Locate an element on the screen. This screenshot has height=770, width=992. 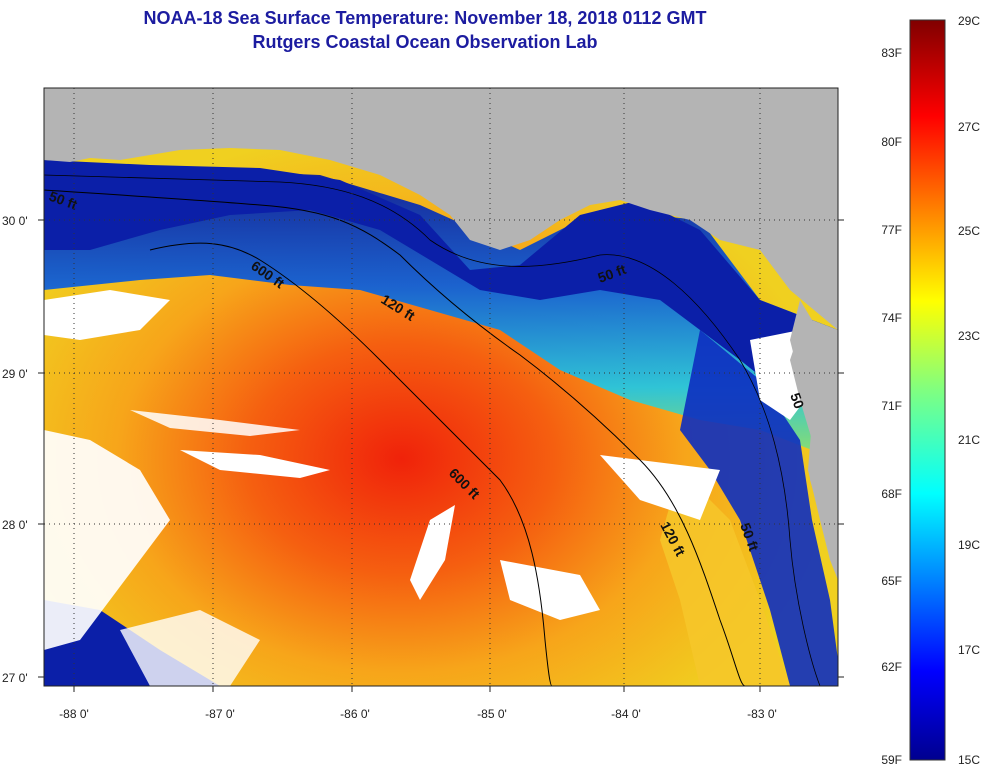
colorbar-f-label: 59F is located at coordinates (891, 760).